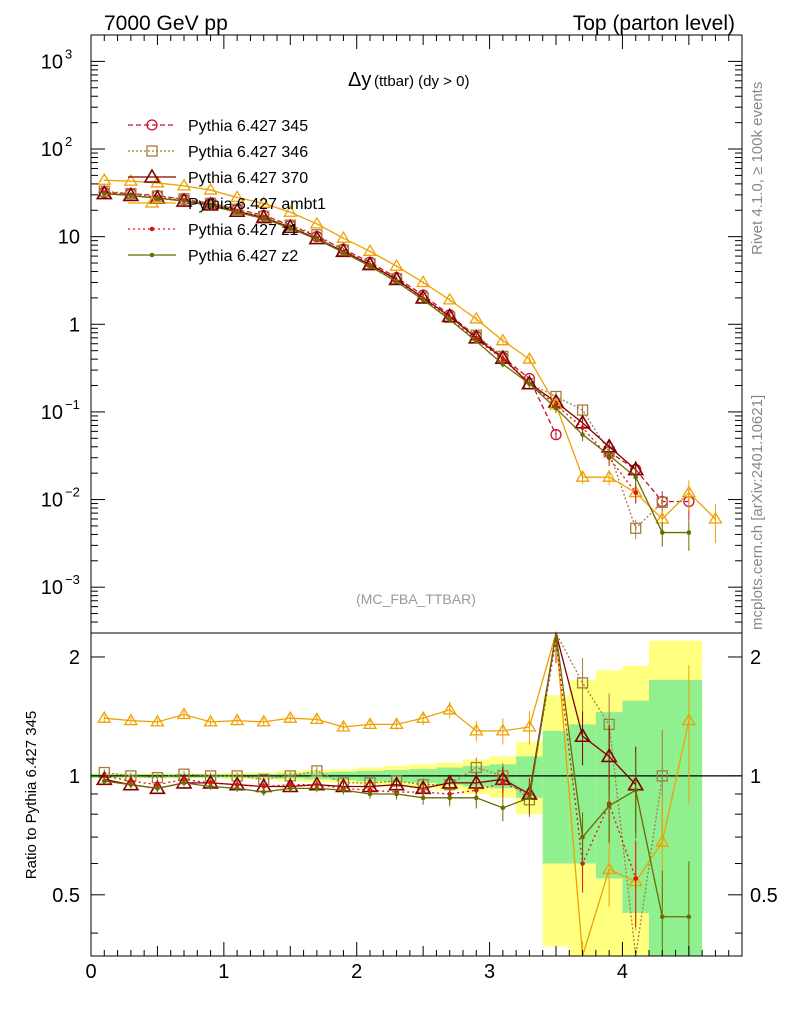  I want to click on x-tick-label: 4, so click(622, 972).